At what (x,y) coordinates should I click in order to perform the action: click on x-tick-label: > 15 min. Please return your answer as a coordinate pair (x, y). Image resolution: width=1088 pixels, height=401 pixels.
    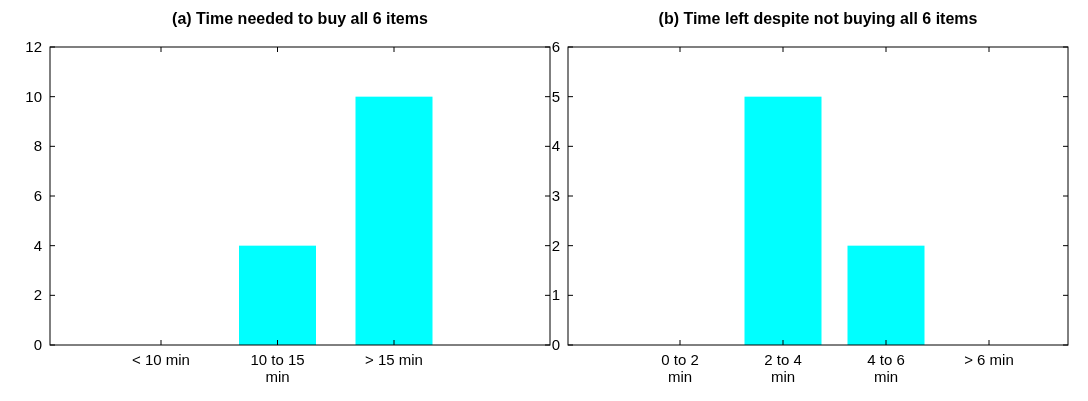
    Looking at the image, I should click on (394, 359).